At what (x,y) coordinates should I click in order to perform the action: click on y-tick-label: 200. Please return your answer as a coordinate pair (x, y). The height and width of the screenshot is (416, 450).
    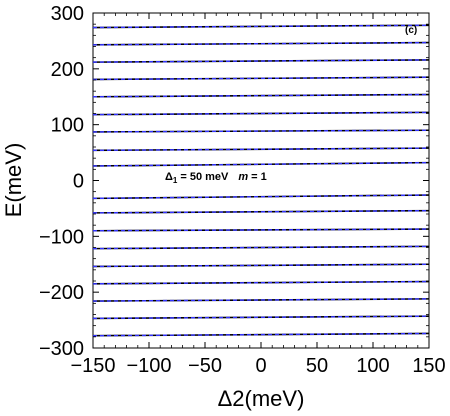
    Looking at the image, I should click on (67, 70).